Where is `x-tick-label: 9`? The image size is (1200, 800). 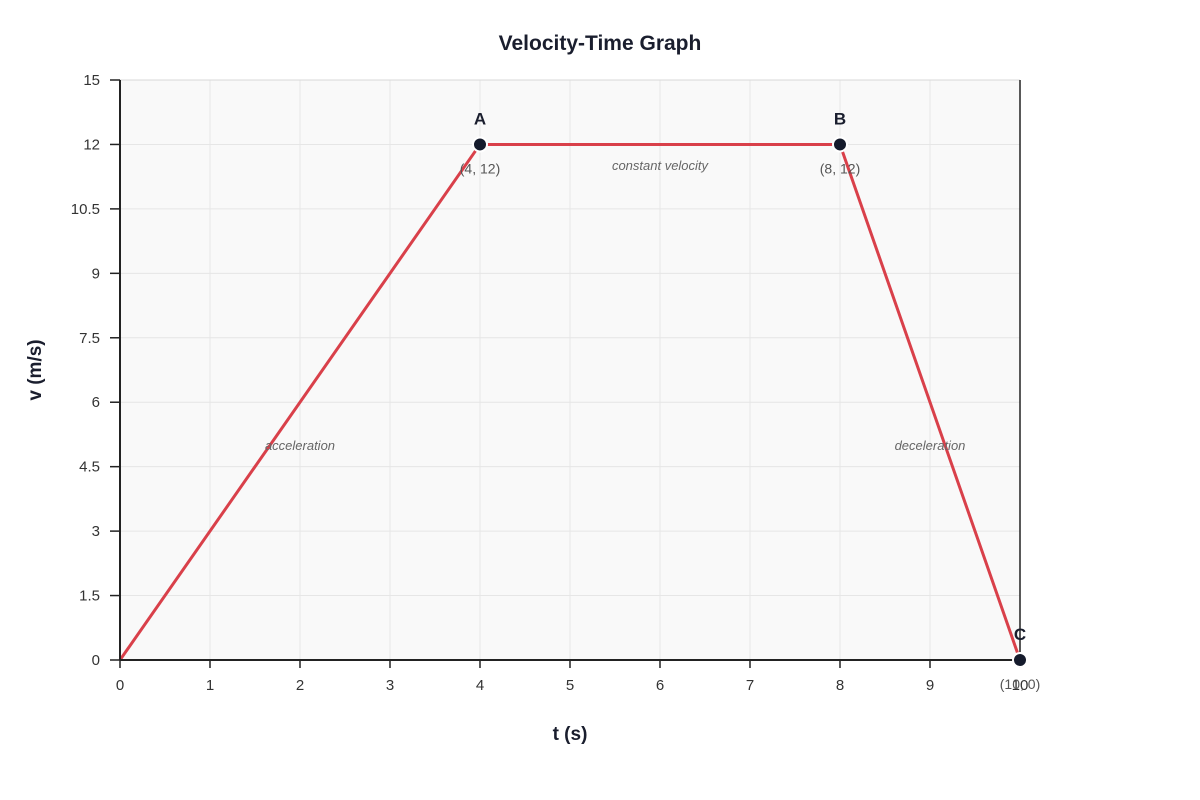 x-tick-label: 9 is located at coordinates (930, 685).